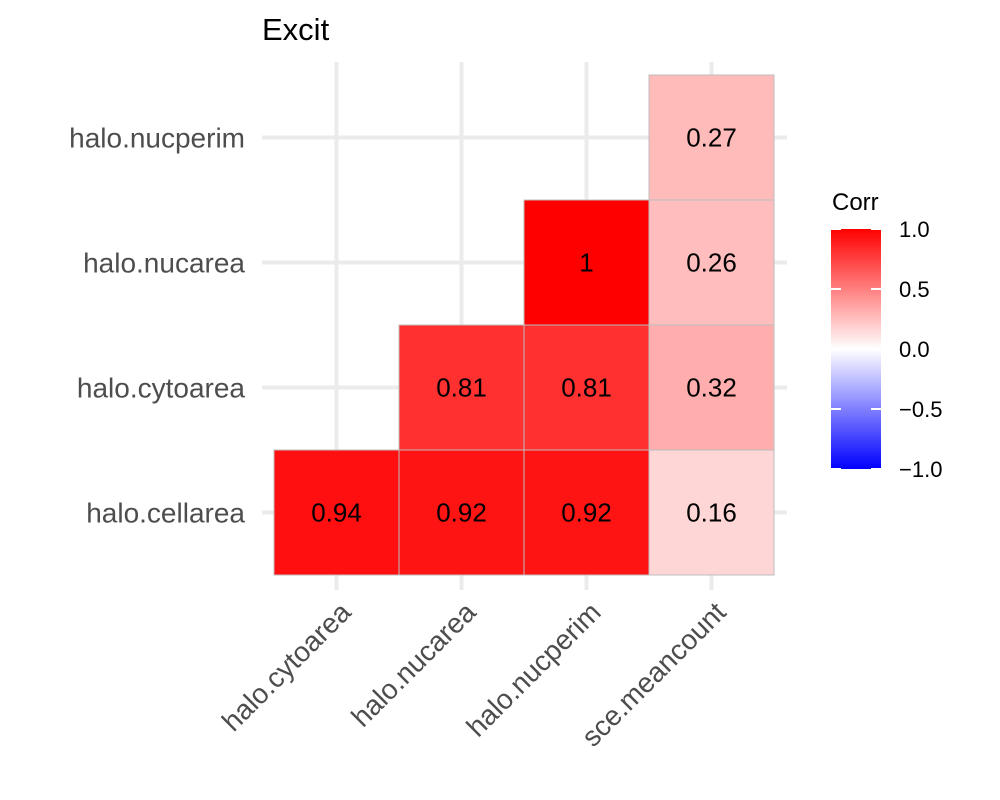  I want to click on legend-ticks: 1.0 0.5 0.0 −0.5 −1.0, so click(886, 349).